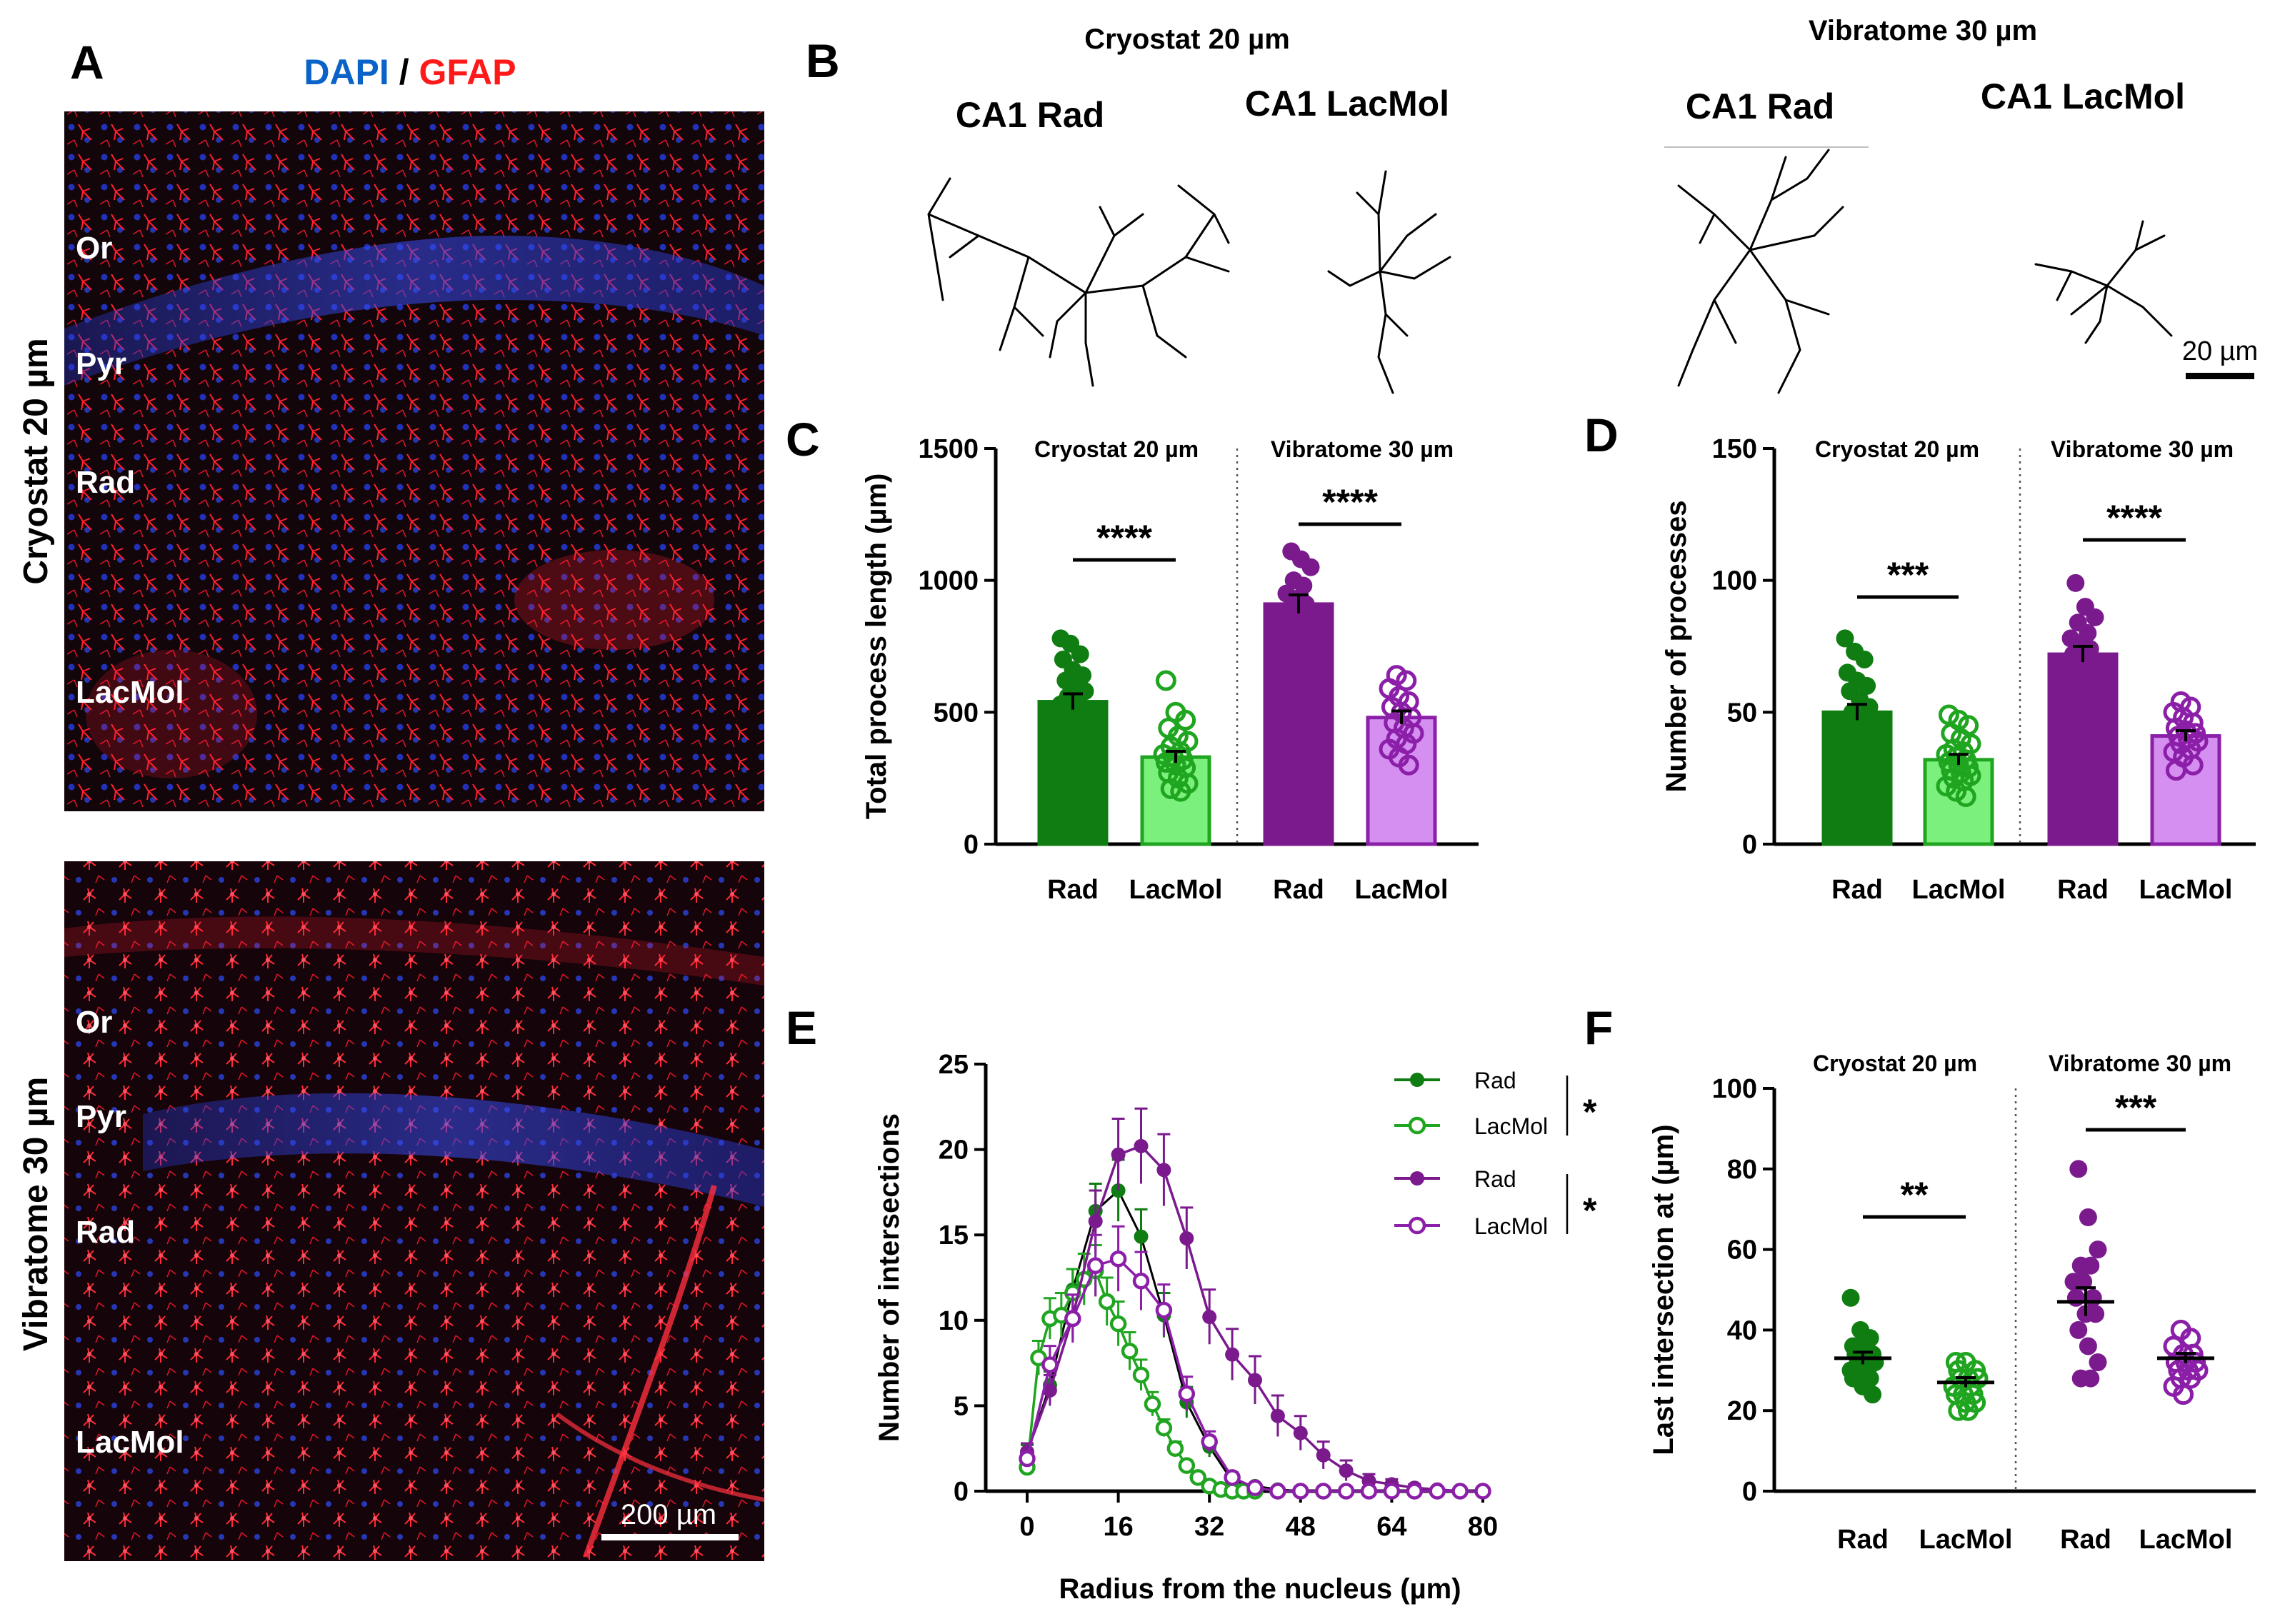 The width and height of the screenshot is (2280, 1624). I want to click on stain-legend: DAPI / GFAP, so click(410, 72).